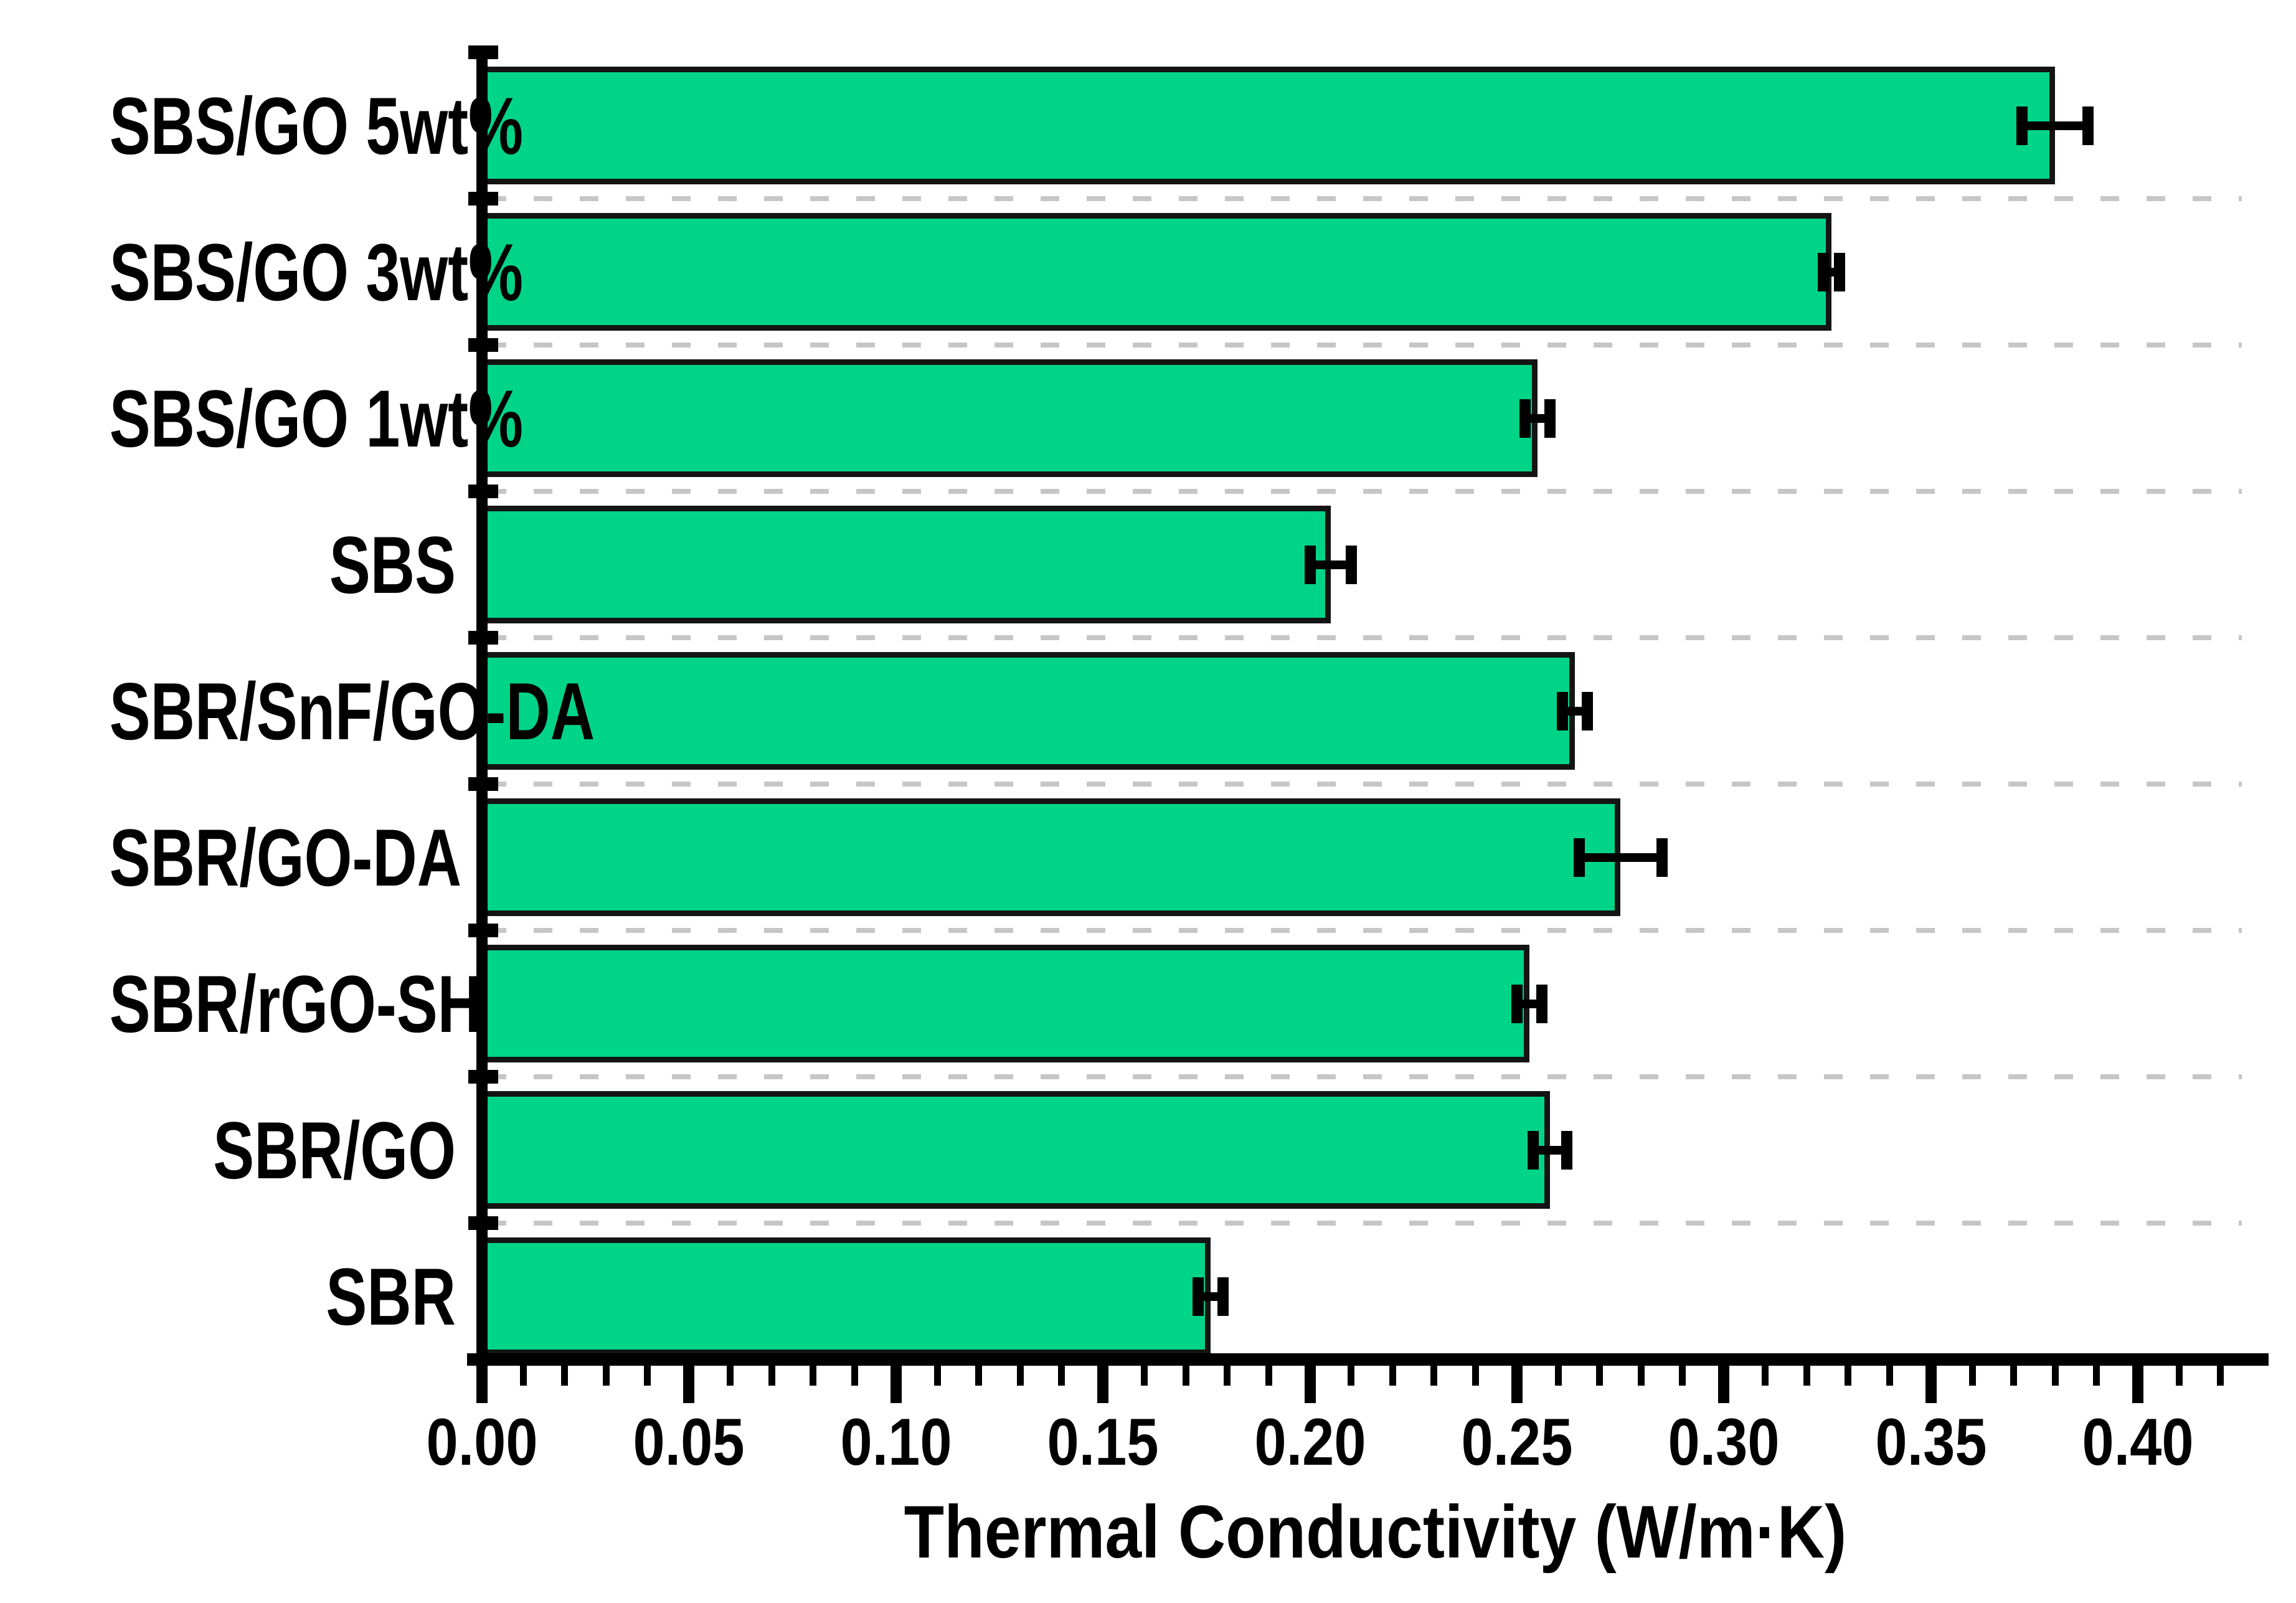 The width and height of the screenshot is (2296, 1603). What do you see at coordinates (352, 711) in the screenshot?
I see `category-label: SBR/SnF/GO-DA` at bounding box center [352, 711].